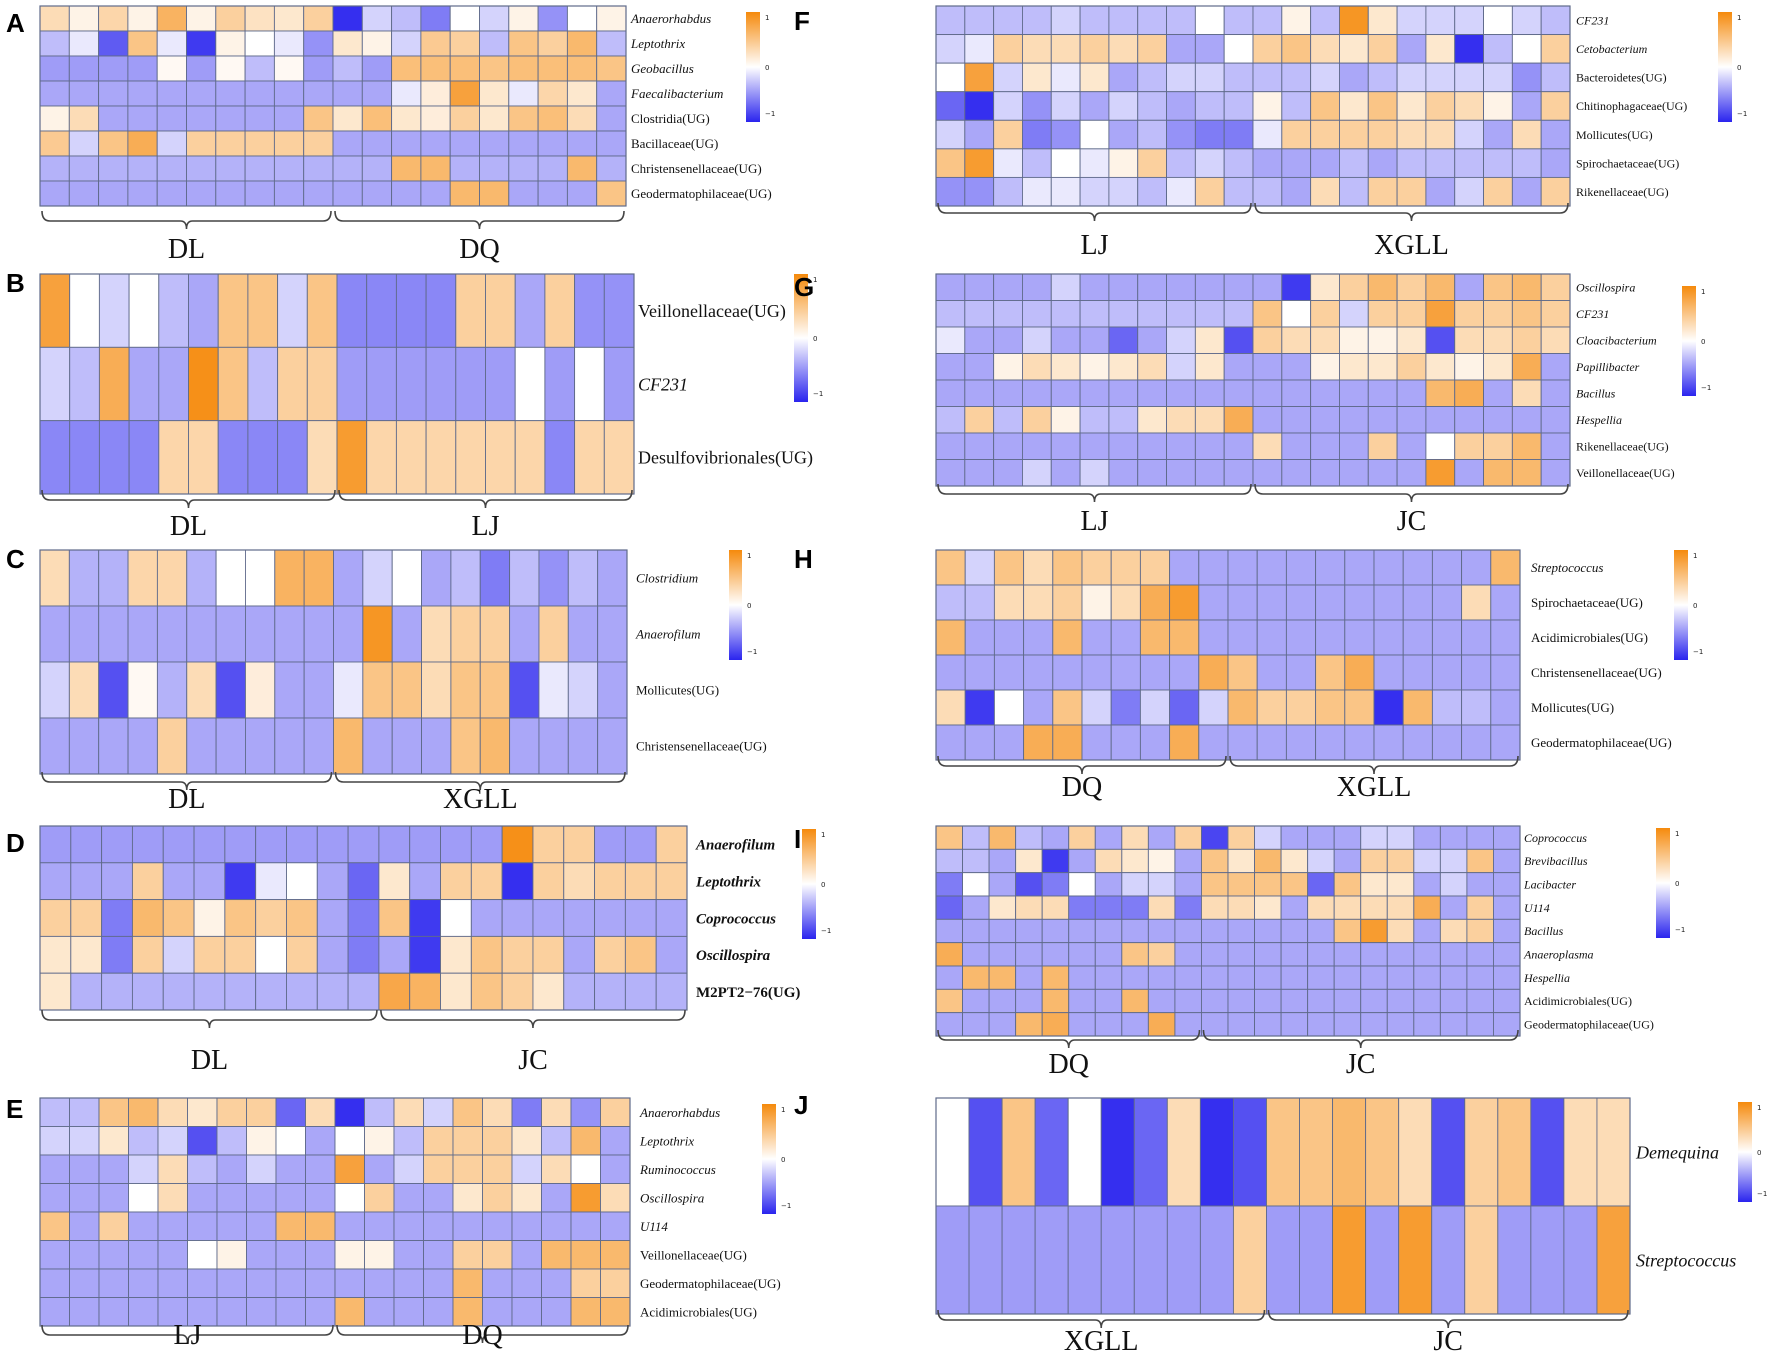  I want to click on heatmap-frame, so click(1253, 106).